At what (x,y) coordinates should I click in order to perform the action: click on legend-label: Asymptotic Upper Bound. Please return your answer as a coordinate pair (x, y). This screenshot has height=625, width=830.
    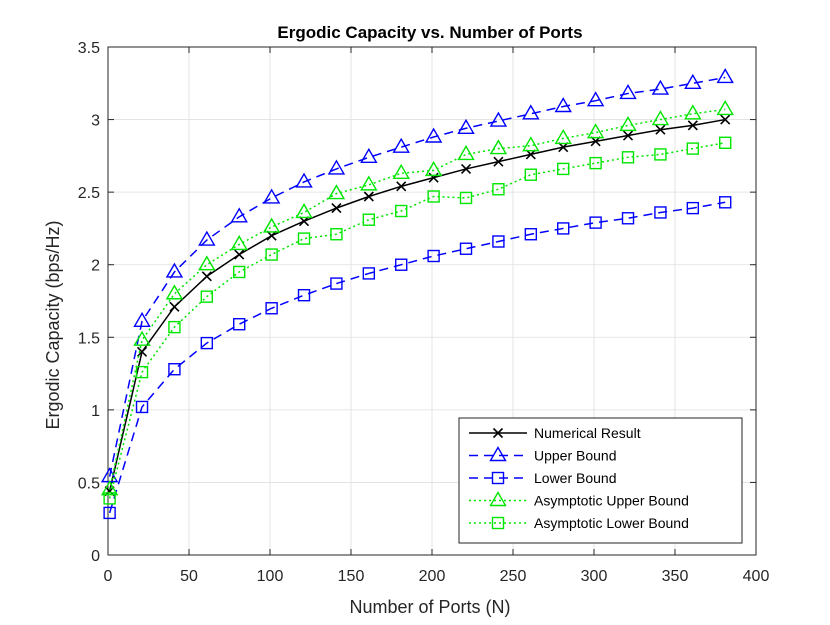
    Looking at the image, I should click on (611, 501).